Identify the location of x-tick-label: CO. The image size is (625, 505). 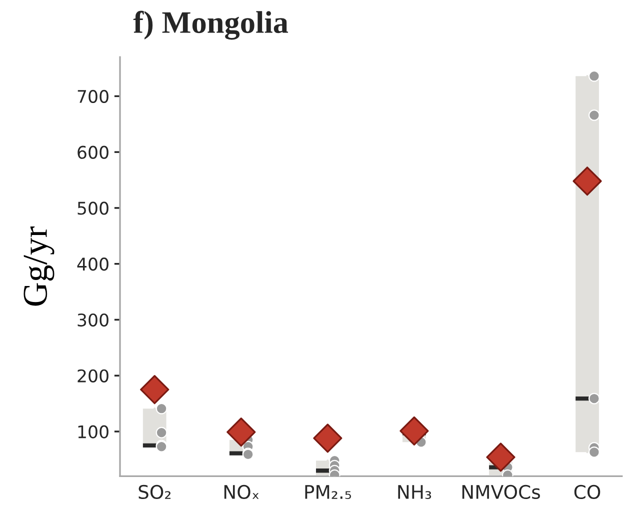
(587, 492).